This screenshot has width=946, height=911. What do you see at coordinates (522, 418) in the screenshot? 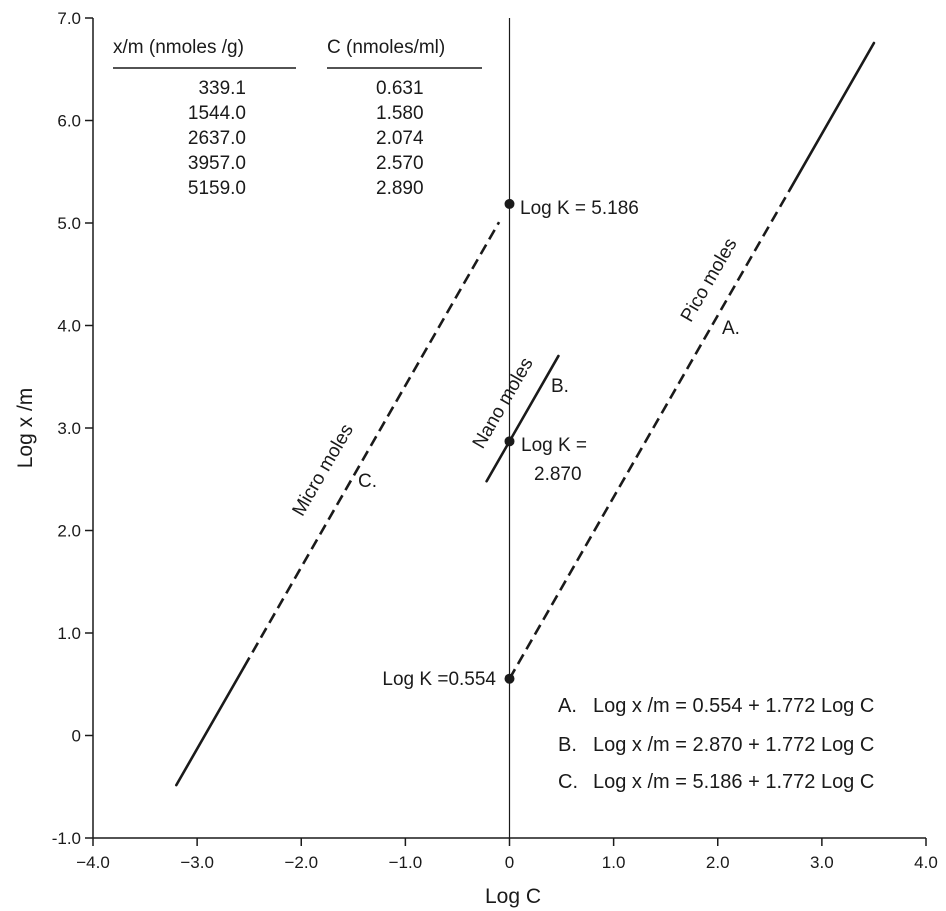
I see `series-b-solid-line` at bounding box center [522, 418].